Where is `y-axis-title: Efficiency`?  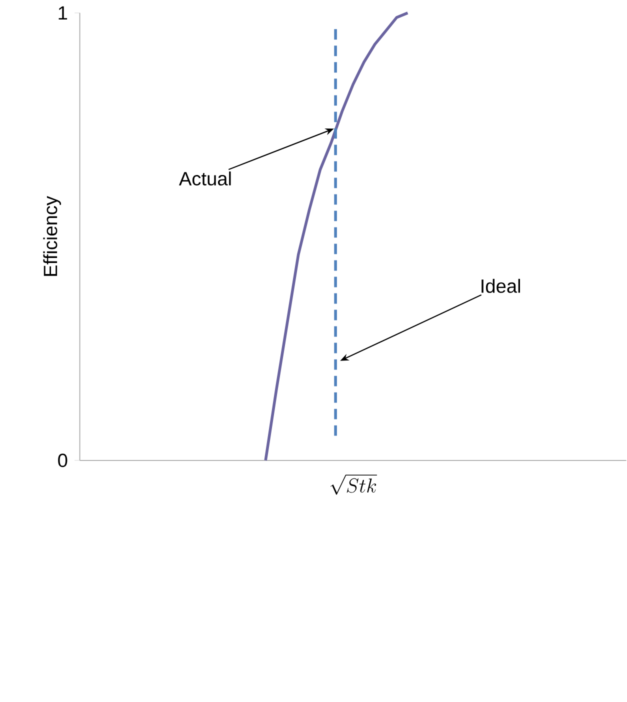
y-axis-title: Efficiency is located at coordinates (52, 236).